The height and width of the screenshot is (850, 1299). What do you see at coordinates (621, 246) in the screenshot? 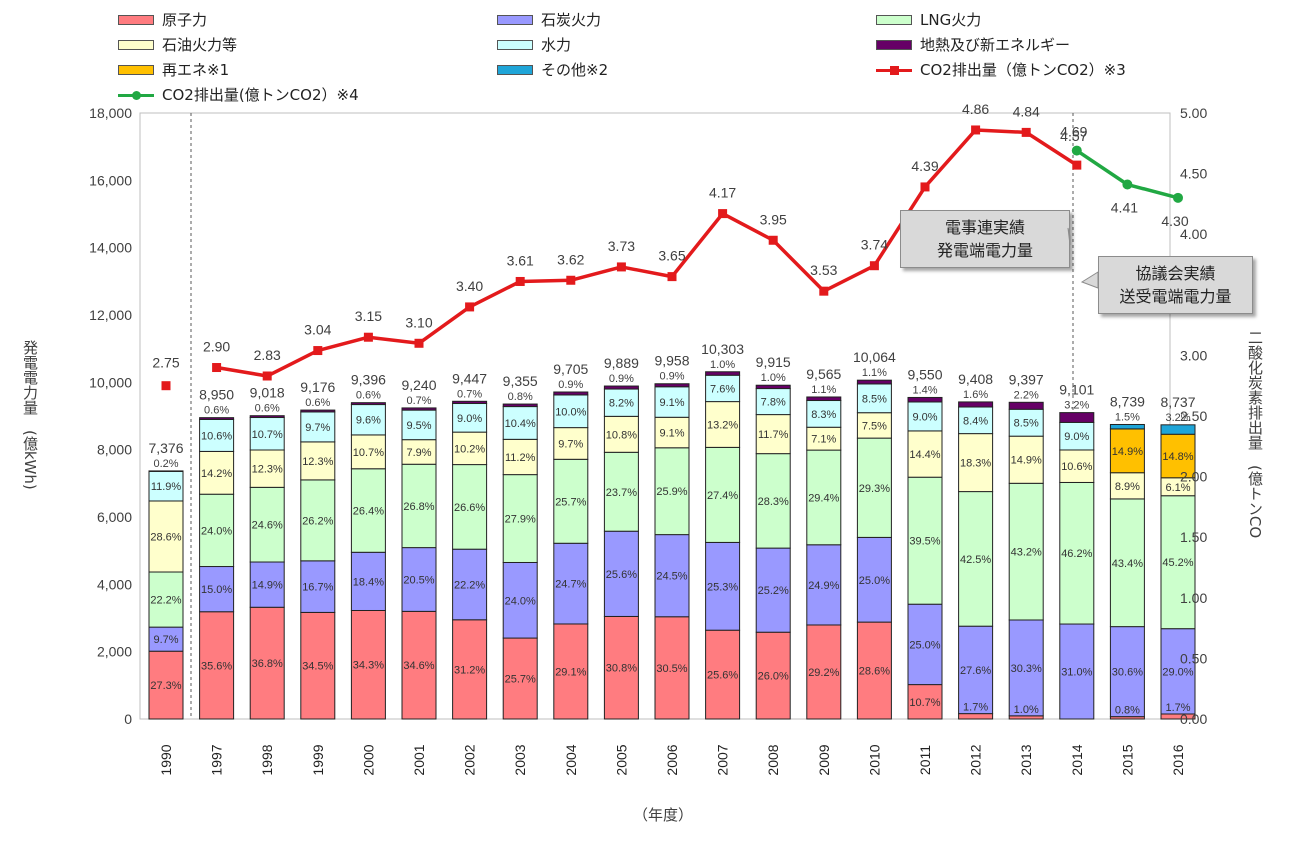
I see `co2-value-label: 3.73` at bounding box center [621, 246].